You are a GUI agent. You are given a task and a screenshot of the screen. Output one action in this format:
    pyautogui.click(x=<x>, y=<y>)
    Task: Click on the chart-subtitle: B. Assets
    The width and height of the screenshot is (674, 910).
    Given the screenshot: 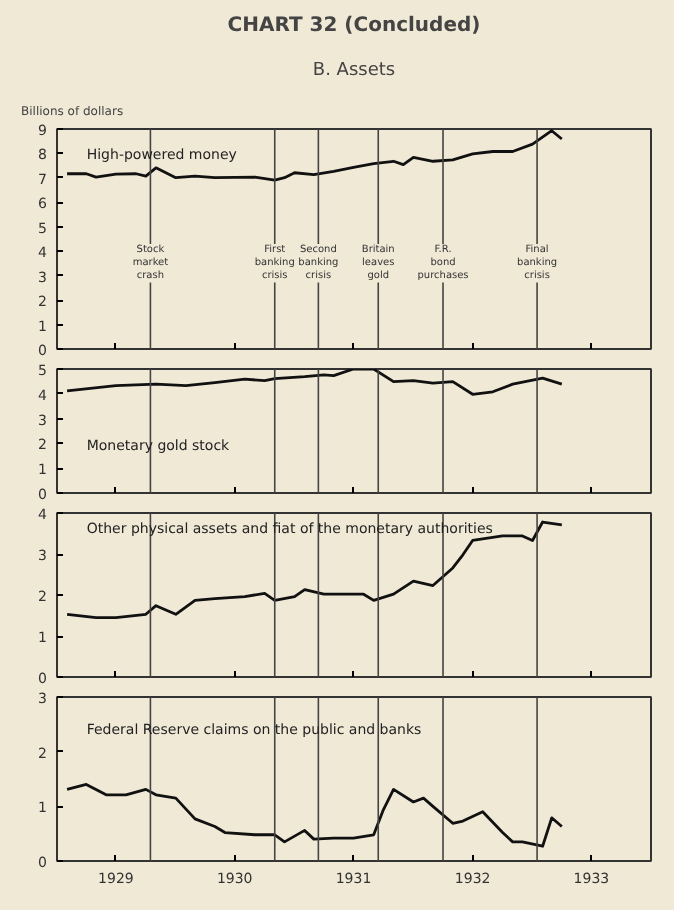 What is the action you would take?
    pyautogui.click(x=354, y=71)
    